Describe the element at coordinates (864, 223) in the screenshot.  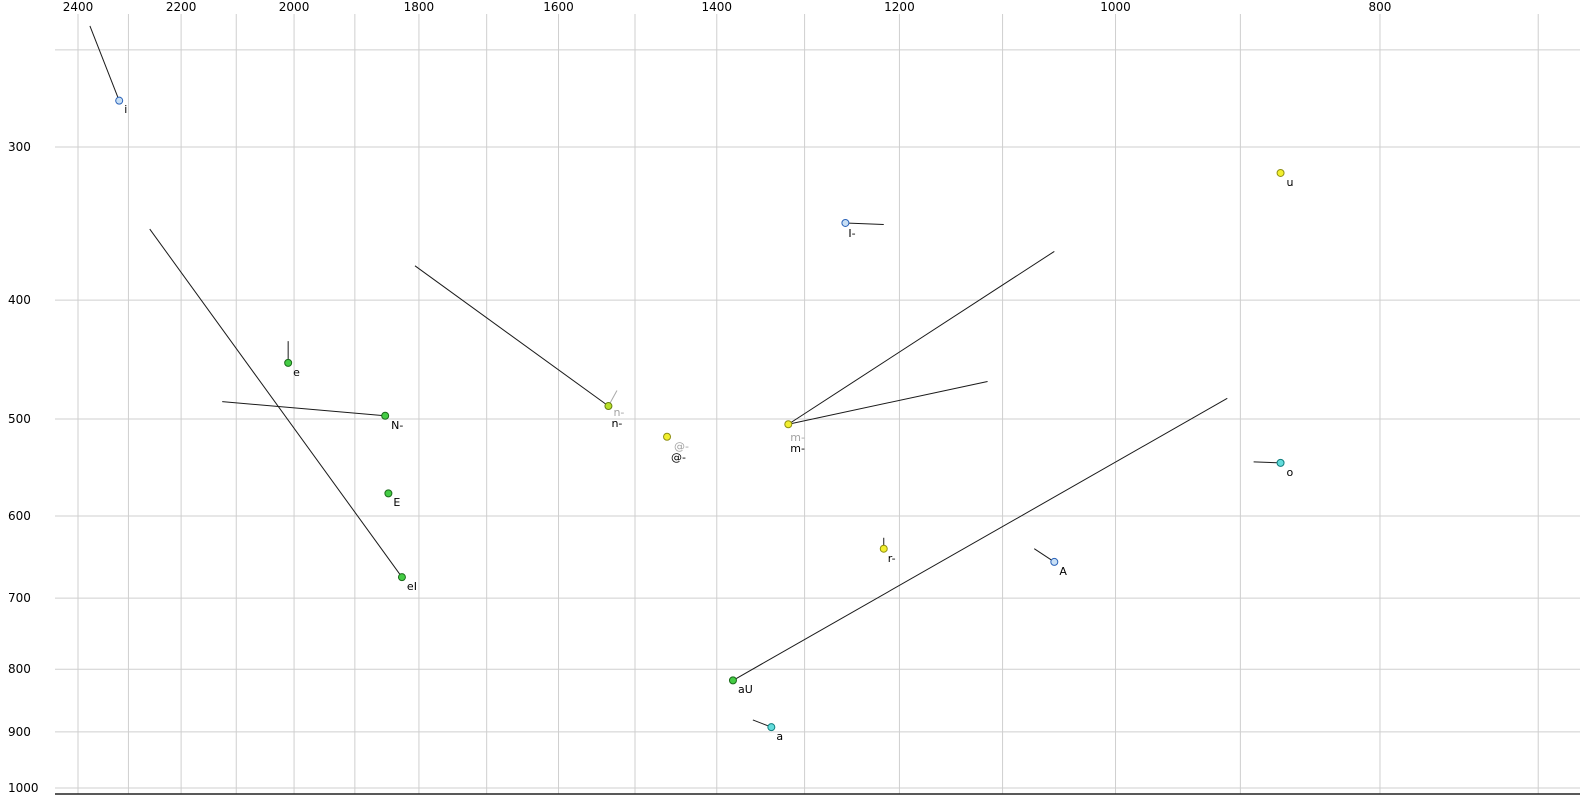
I see `connector-line-I-` at that location.